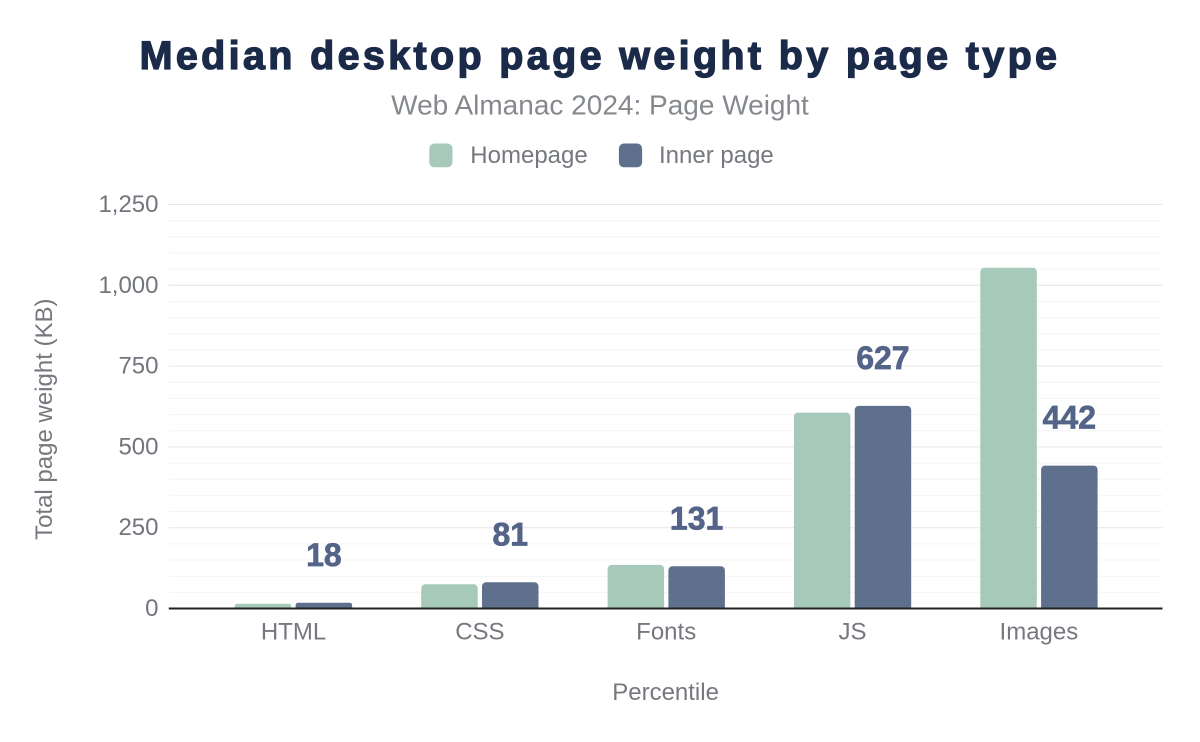 The width and height of the screenshot is (1200, 742). I want to click on svg-text: 1,000, so click(128, 285).